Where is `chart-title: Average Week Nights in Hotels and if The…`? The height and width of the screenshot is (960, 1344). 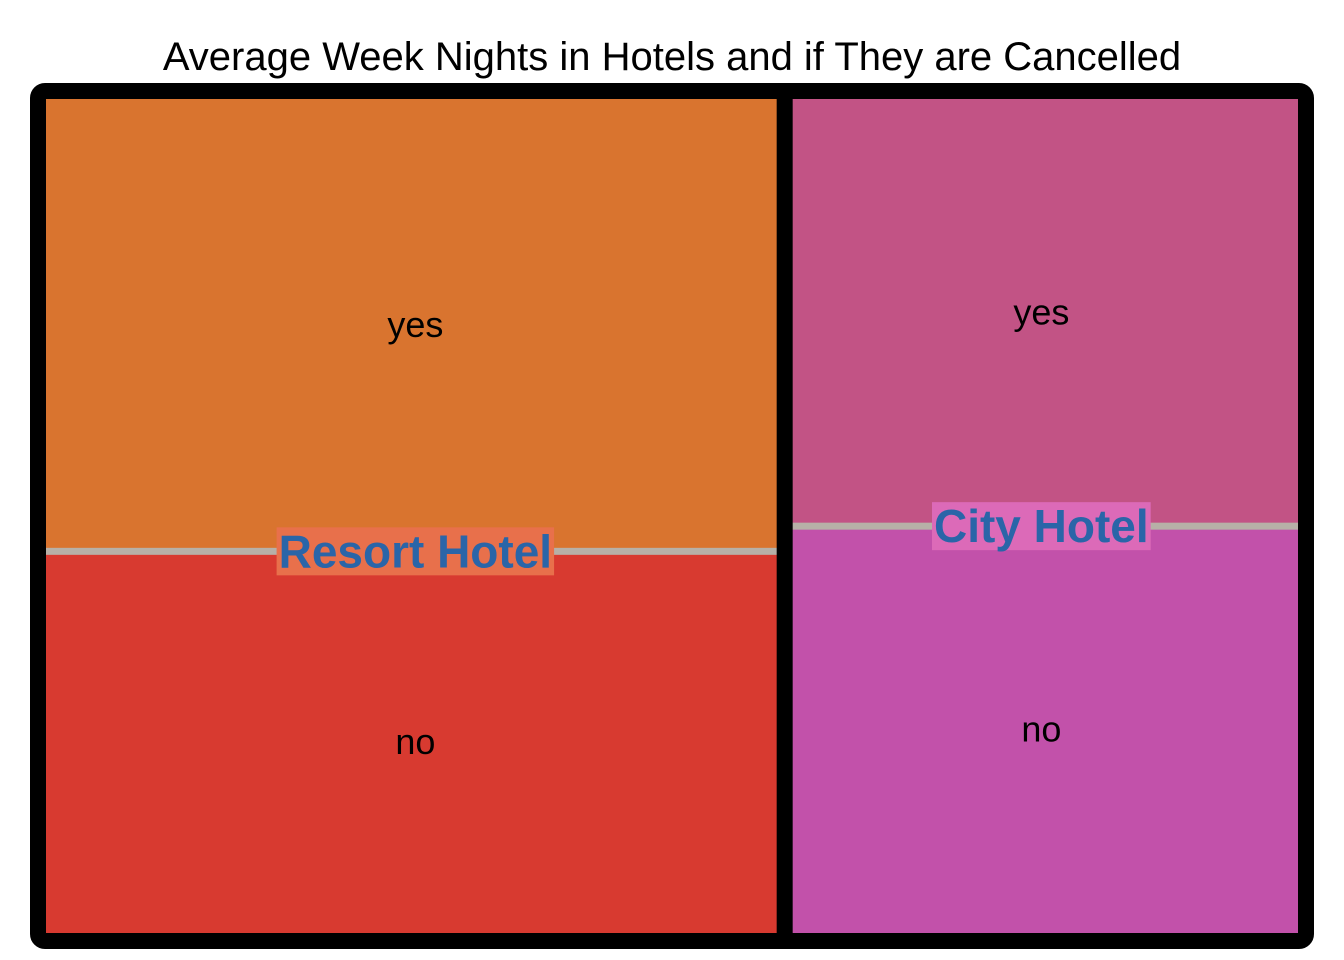 chart-title: Average Week Nights in Hotels and if The… is located at coordinates (672, 57).